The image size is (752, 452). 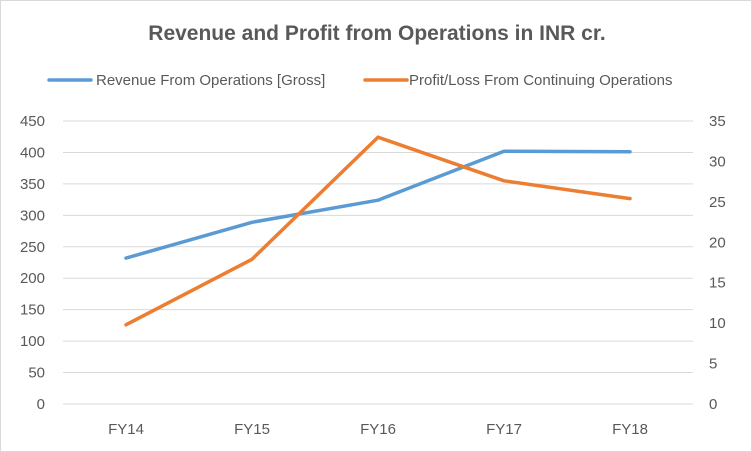 I want to click on left-y-tick-label: 50, so click(x=36, y=373).